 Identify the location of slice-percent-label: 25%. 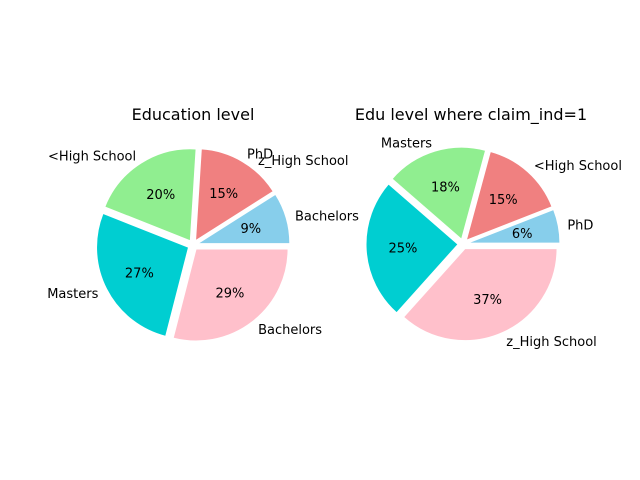
(402, 249).